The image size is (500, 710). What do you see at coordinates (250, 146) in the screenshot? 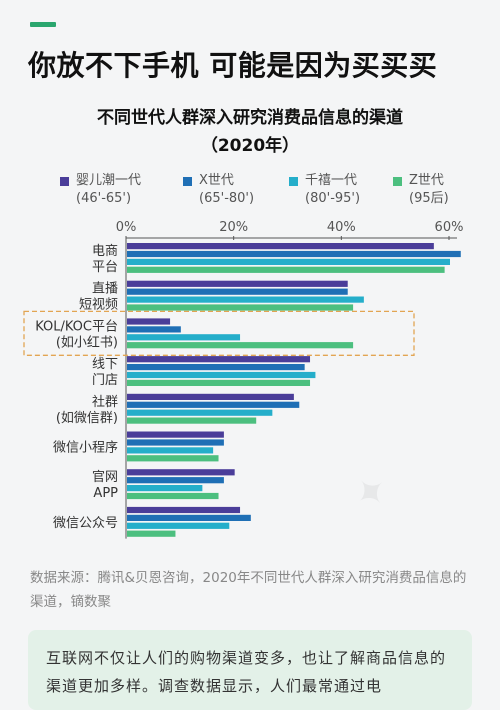
I see `chart-subtitle: （2020年）` at bounding box center [250, 146].